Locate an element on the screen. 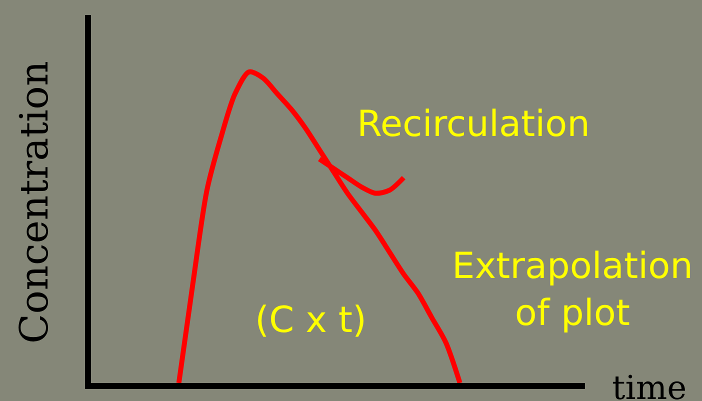 The height and width of the screenshot is (401, 702). series-label: Recirculation is located at coordinates (473, 124).